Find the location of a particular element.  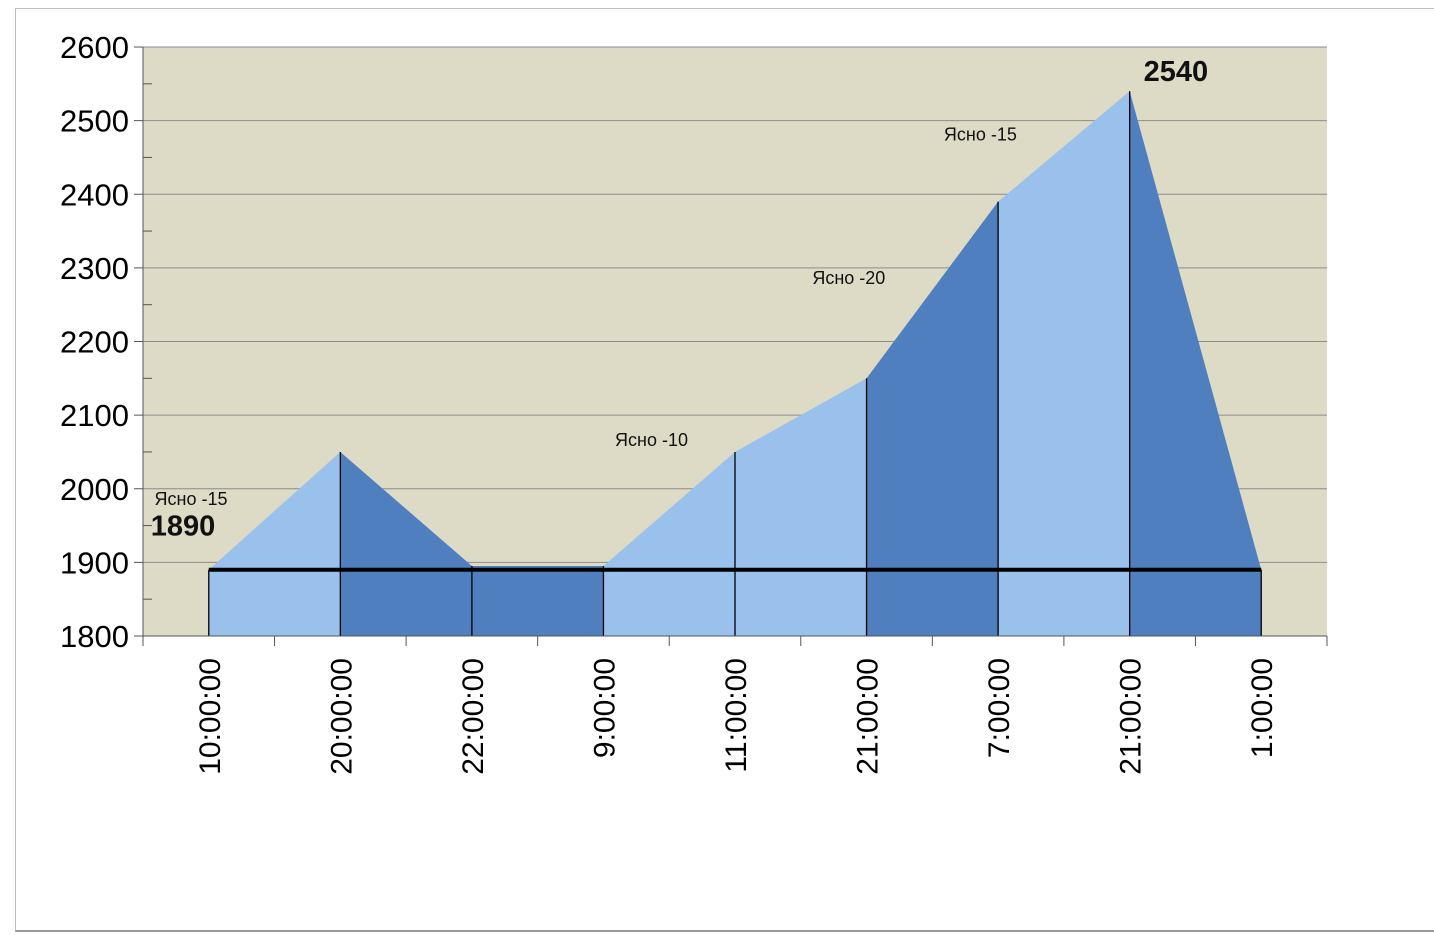

y-tick-label: 2500 is located at coordinates (94, 121).